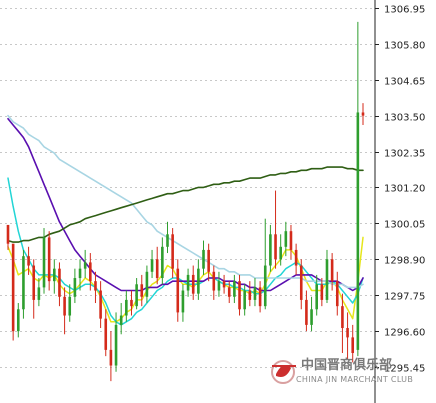 The height and width of the screenshot is (403, 436). What do you see at coordinates (404, 297) in the screenshot?
I see `y-tick-label: 1297.75` at bounding box center [404, 297].